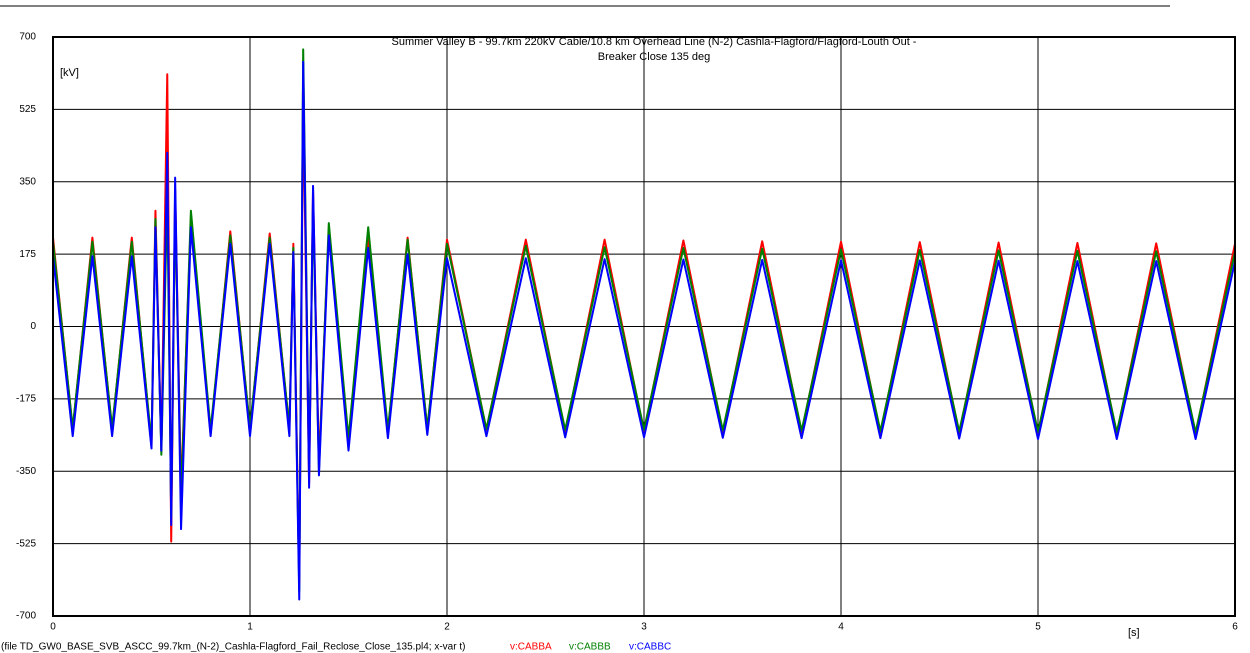  I want to click on x-tick-label: 1, so click(250, 627).